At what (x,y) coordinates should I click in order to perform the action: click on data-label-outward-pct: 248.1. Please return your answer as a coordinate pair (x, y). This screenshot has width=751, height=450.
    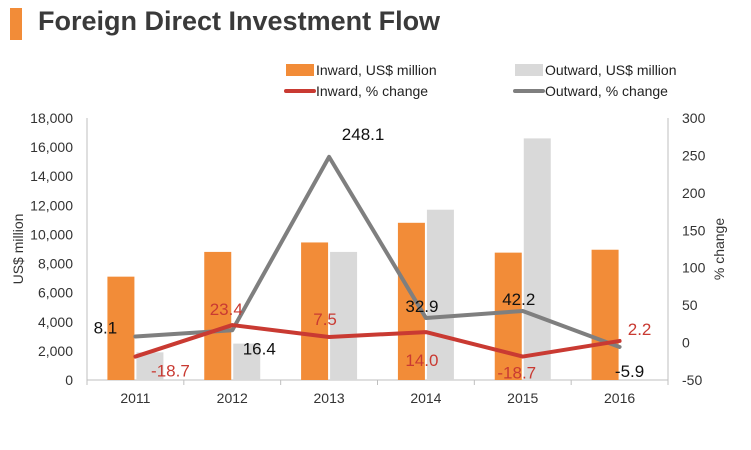
    Looking at the image, I should click on (363, 134).